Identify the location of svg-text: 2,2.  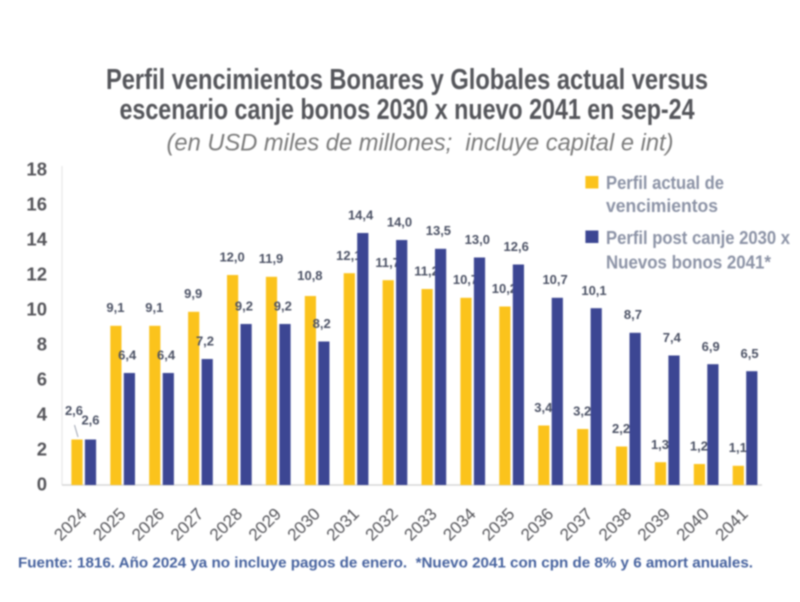
(621, 428).